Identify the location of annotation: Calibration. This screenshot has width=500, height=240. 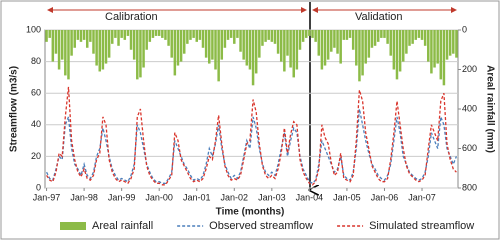
(131, 17).